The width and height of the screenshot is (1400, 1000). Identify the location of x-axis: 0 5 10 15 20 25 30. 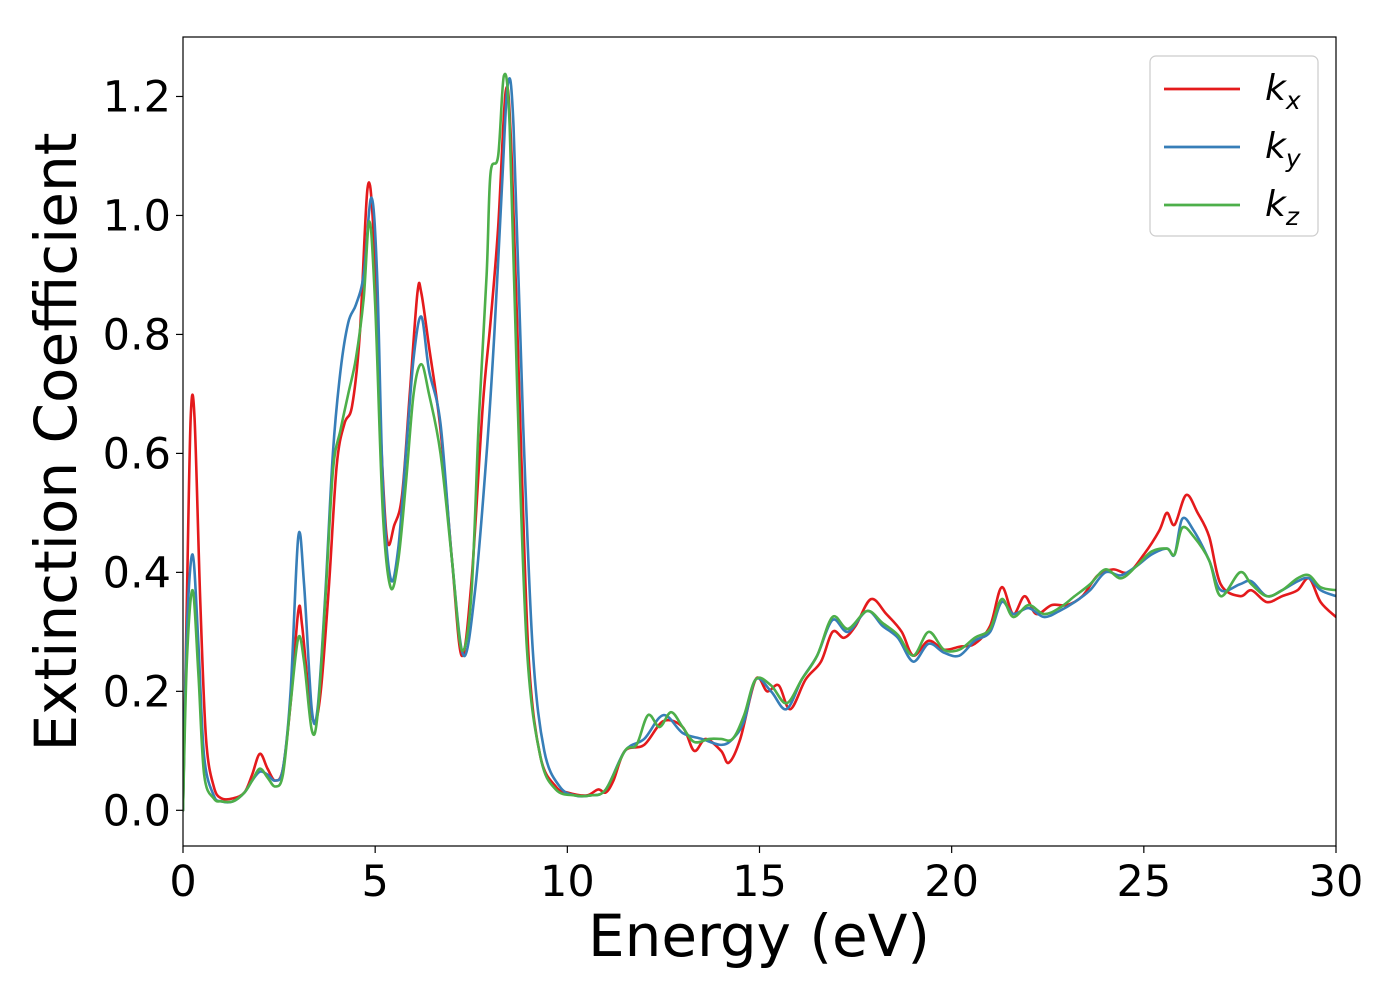
(766, 876).